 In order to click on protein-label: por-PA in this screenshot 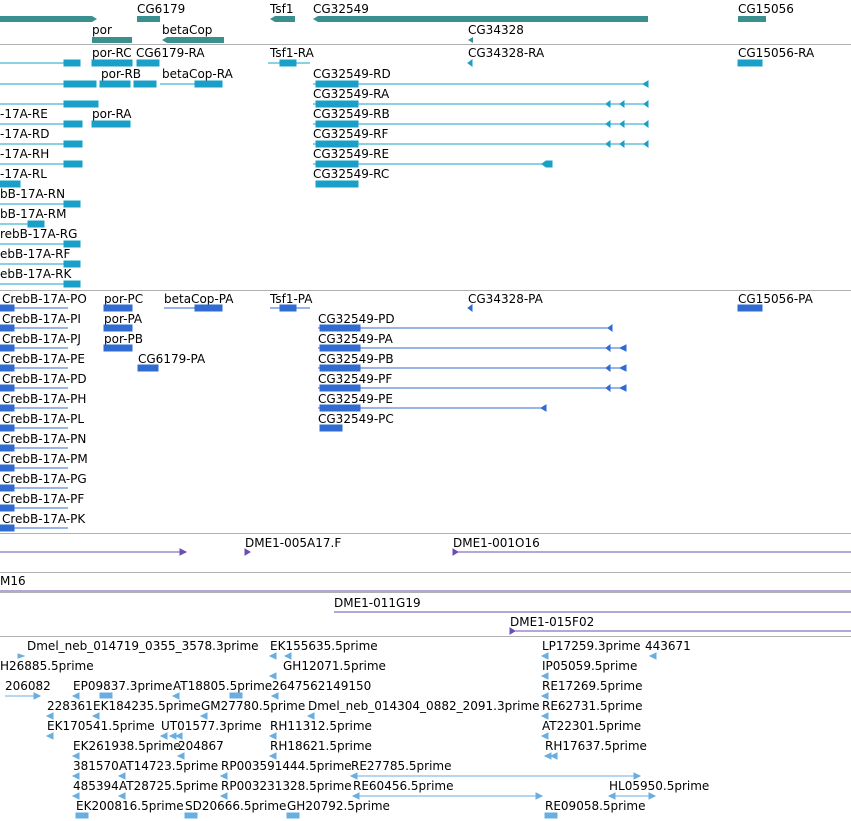, I will do `click(123, 319)`.